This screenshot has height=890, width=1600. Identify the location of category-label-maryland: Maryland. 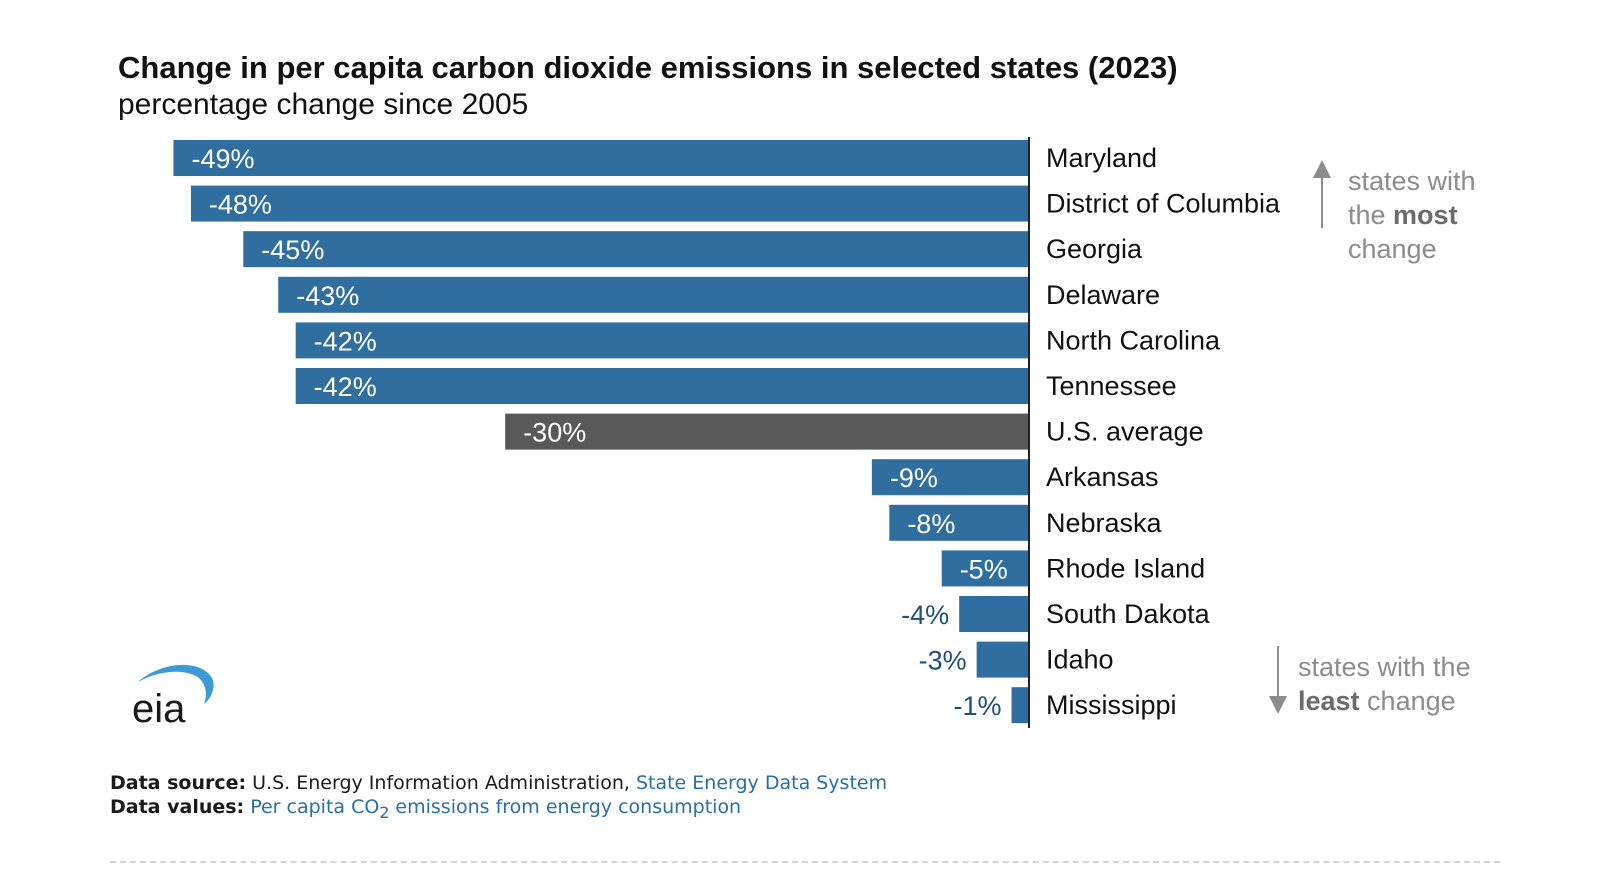
(1101, 158).